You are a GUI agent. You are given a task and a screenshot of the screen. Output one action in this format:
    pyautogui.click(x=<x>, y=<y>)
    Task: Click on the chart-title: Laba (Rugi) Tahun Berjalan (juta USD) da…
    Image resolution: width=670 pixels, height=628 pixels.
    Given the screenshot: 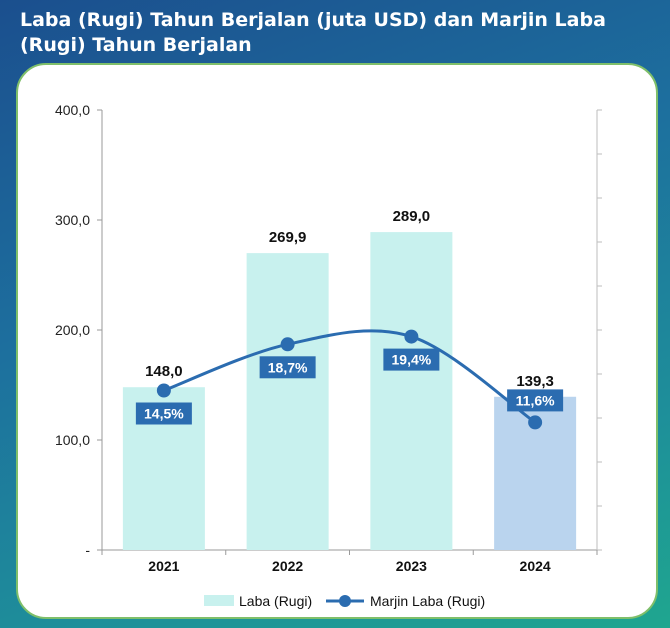 What is the action you would take?
    pyautogui.click(x=313, y=32)
    